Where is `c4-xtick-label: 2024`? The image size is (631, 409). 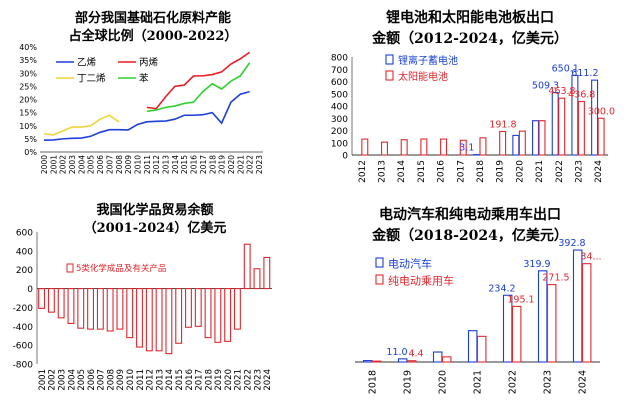 c4-xtick-label: 2024 is located at coordinates (583, 382).